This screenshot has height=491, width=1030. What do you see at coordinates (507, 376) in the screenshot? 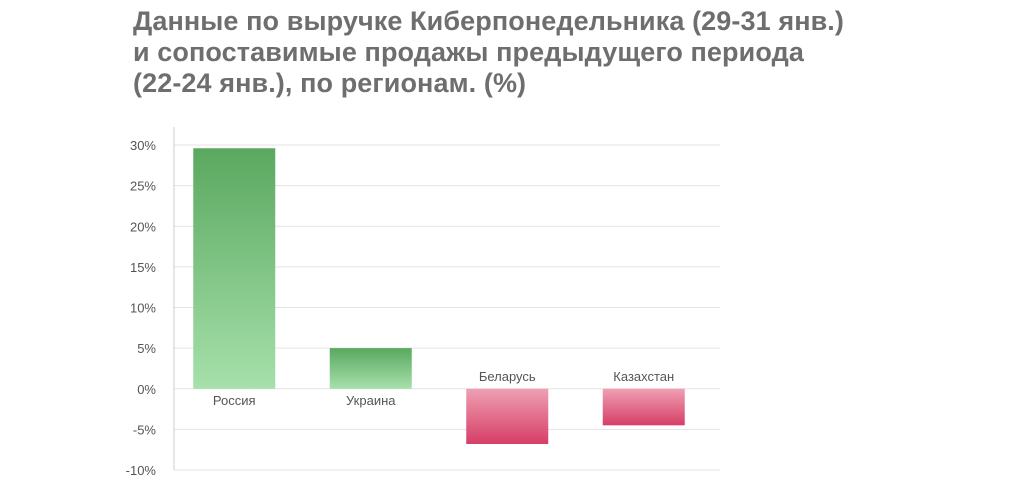
I see `category-label: Беларусь` at bounding box center [507, 376].